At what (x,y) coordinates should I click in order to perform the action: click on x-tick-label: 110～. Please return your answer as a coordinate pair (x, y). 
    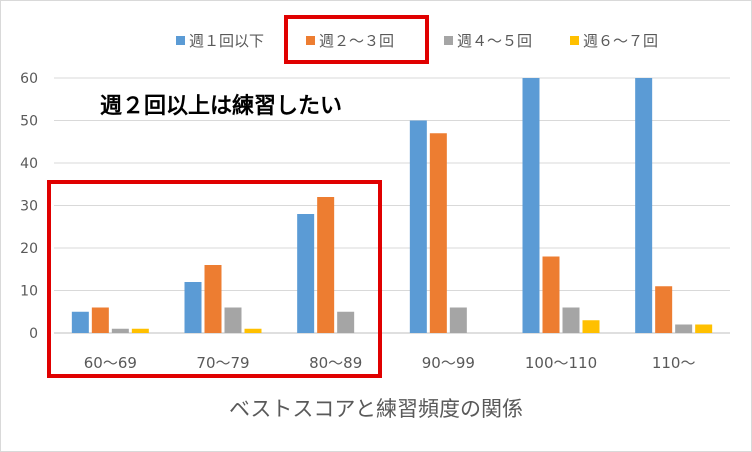
    Looking at the image, I should click on (674, 363).